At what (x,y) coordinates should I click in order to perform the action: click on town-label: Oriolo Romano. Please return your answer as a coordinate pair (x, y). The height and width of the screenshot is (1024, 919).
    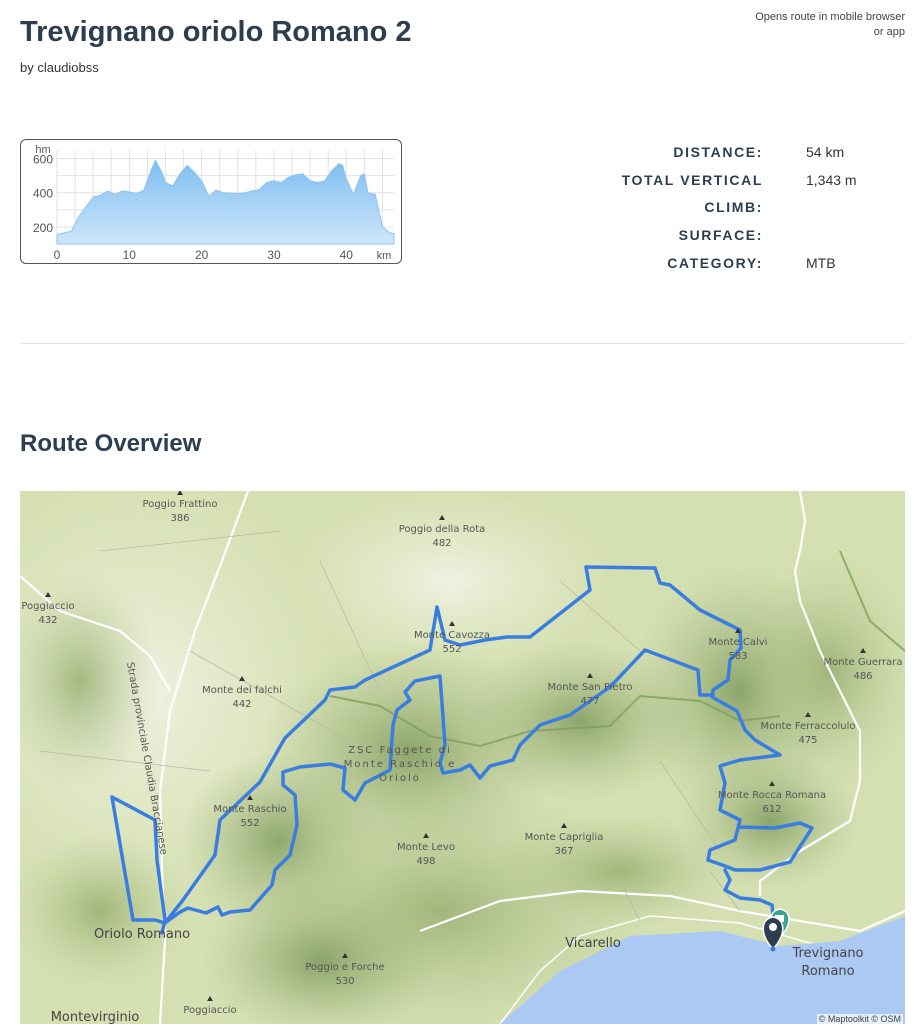
    Looking at the image, I should click on (142, 934).